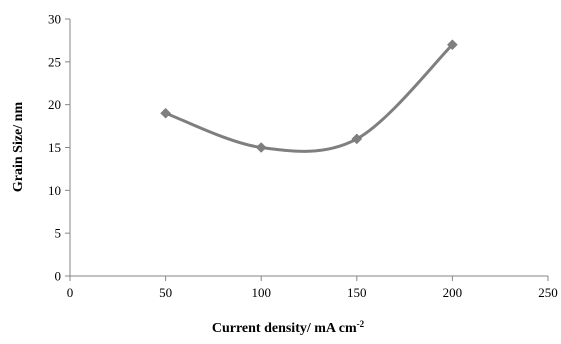 The height and width of the screenshot is (344, 561). Describe the element at coordinates (54, 61) in the screenshot. I see `y-tick-label: 25` at that location.